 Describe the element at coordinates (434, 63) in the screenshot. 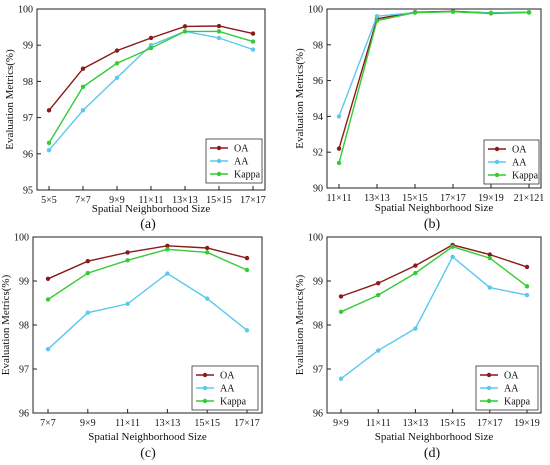

I see `series-line-aa` at that location.